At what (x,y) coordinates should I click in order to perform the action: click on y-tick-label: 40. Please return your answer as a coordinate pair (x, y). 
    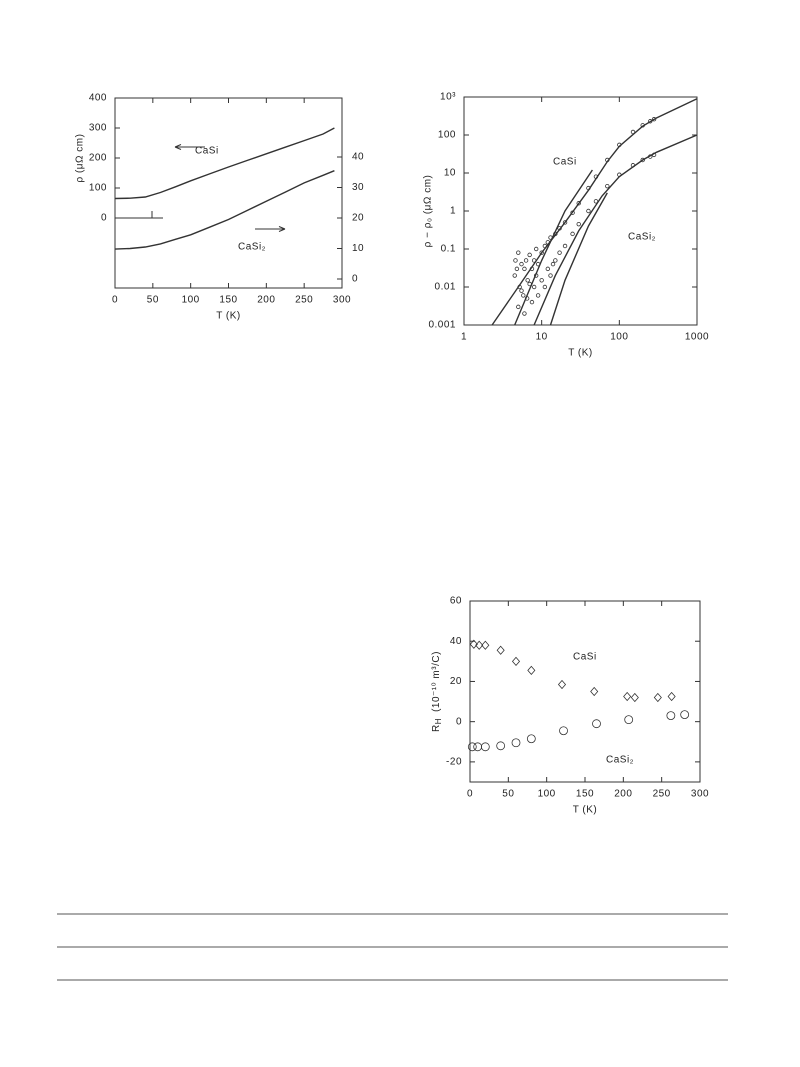
    Looking at the image, I should click on (456, 641).